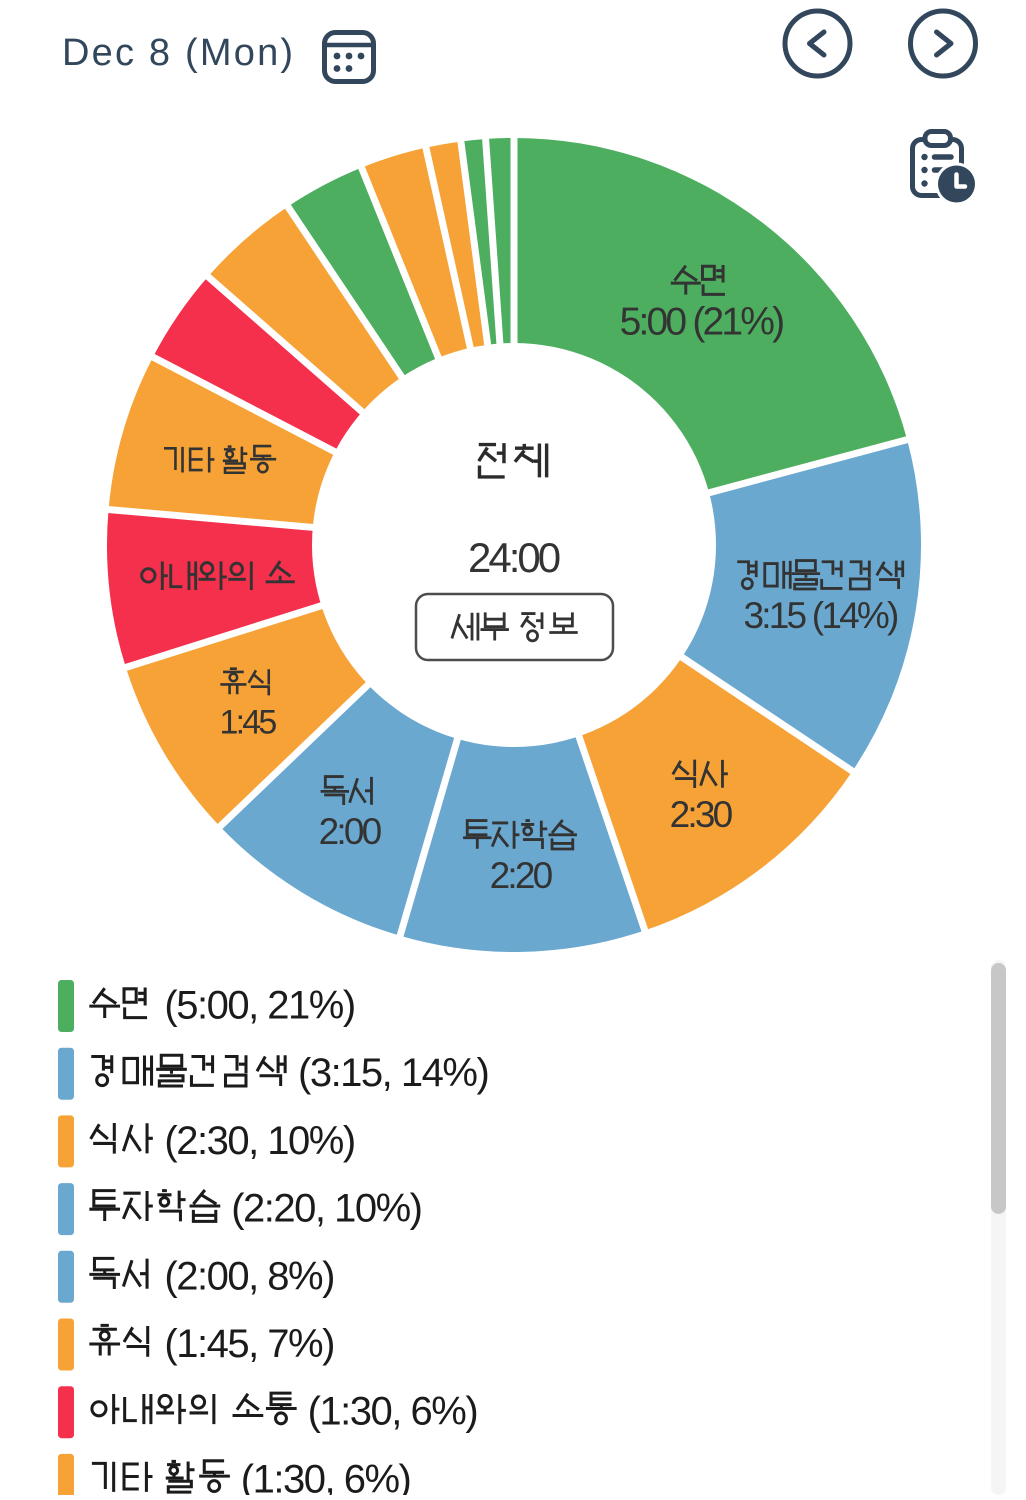 The width and height of the screenshot is (1026, 1500). I want to click on svg-text: (1:45, 7%), so click(244, 1344).